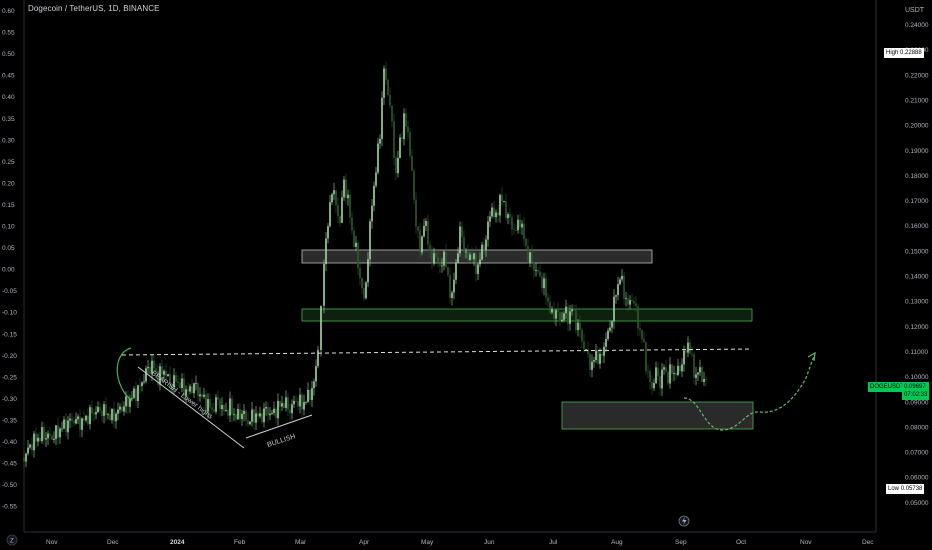 This screenshot has width=932, height=550. Describe the element at coordinates (749, 393) in the screenshot. I see `projection-path` at that location.